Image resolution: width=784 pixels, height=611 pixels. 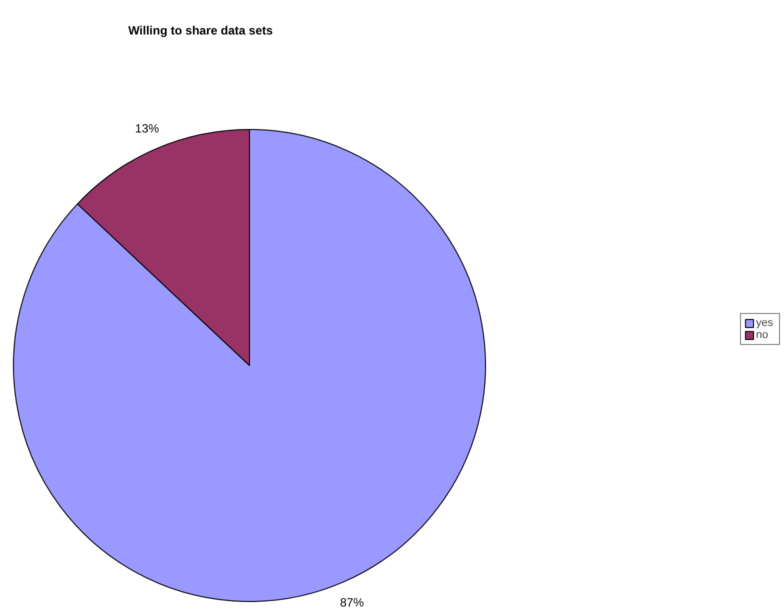 What do you see at coordinates (201, 31) in the screenshot?
I see `chart-title: Willing to share data sets` at bounding box center [201, 31].